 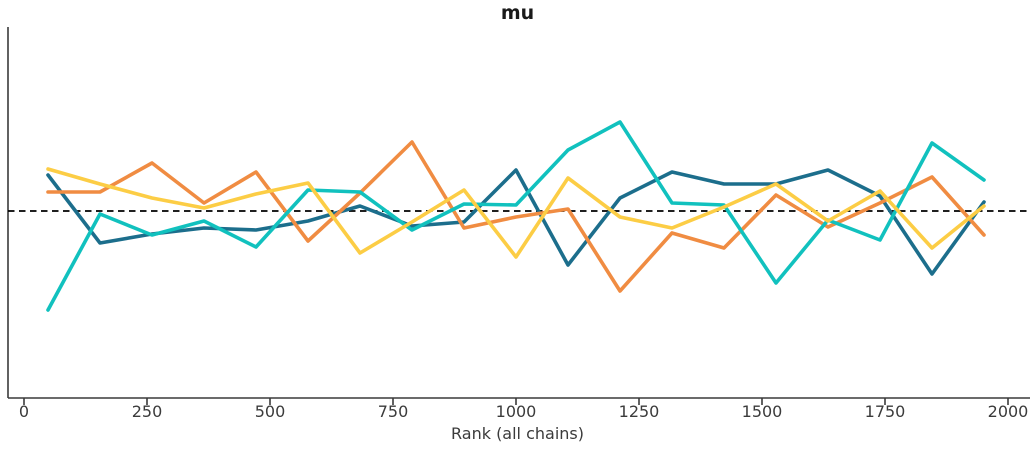 I want to click on x-tick-label: 1750, so click(x=885, y=411).